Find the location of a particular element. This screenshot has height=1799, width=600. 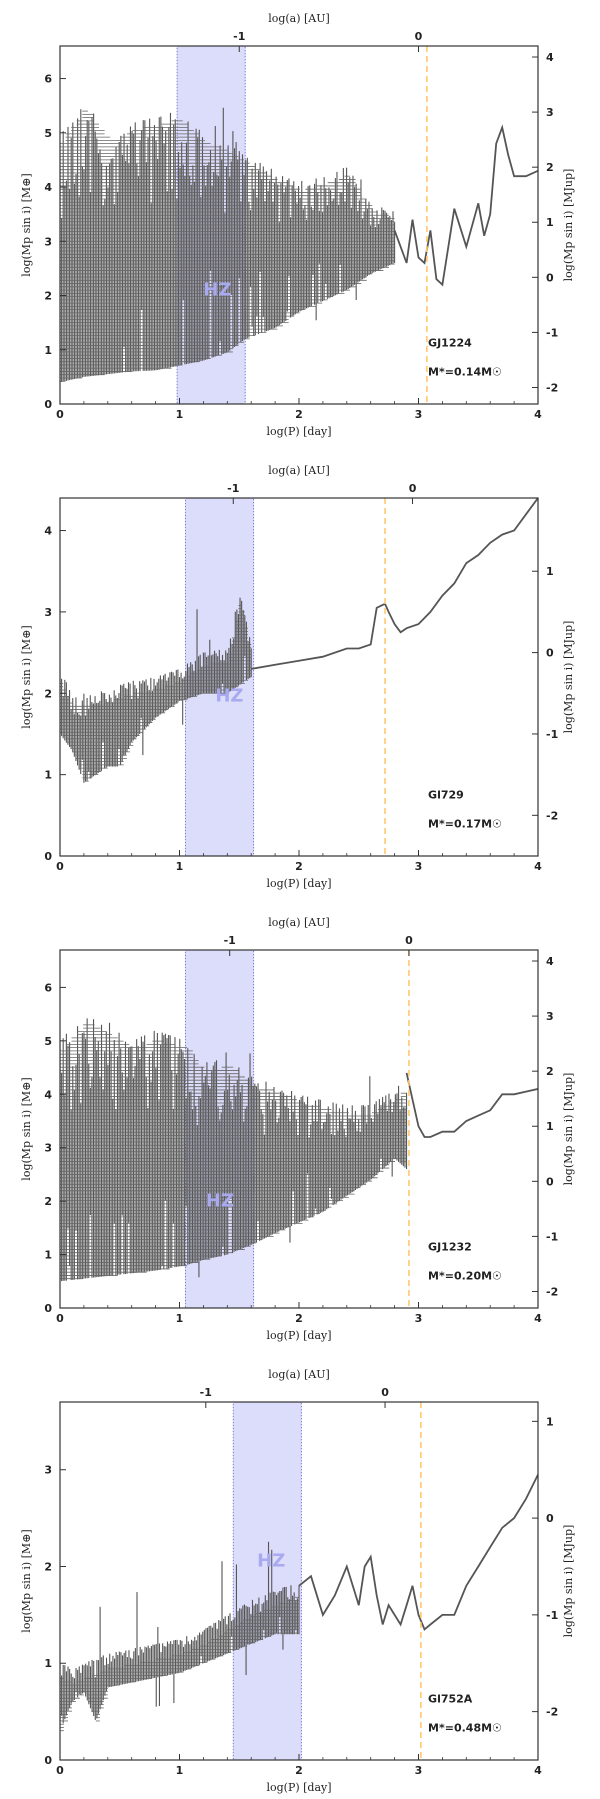

y2-tick-label: 4 is located at coordinates (550, 57).